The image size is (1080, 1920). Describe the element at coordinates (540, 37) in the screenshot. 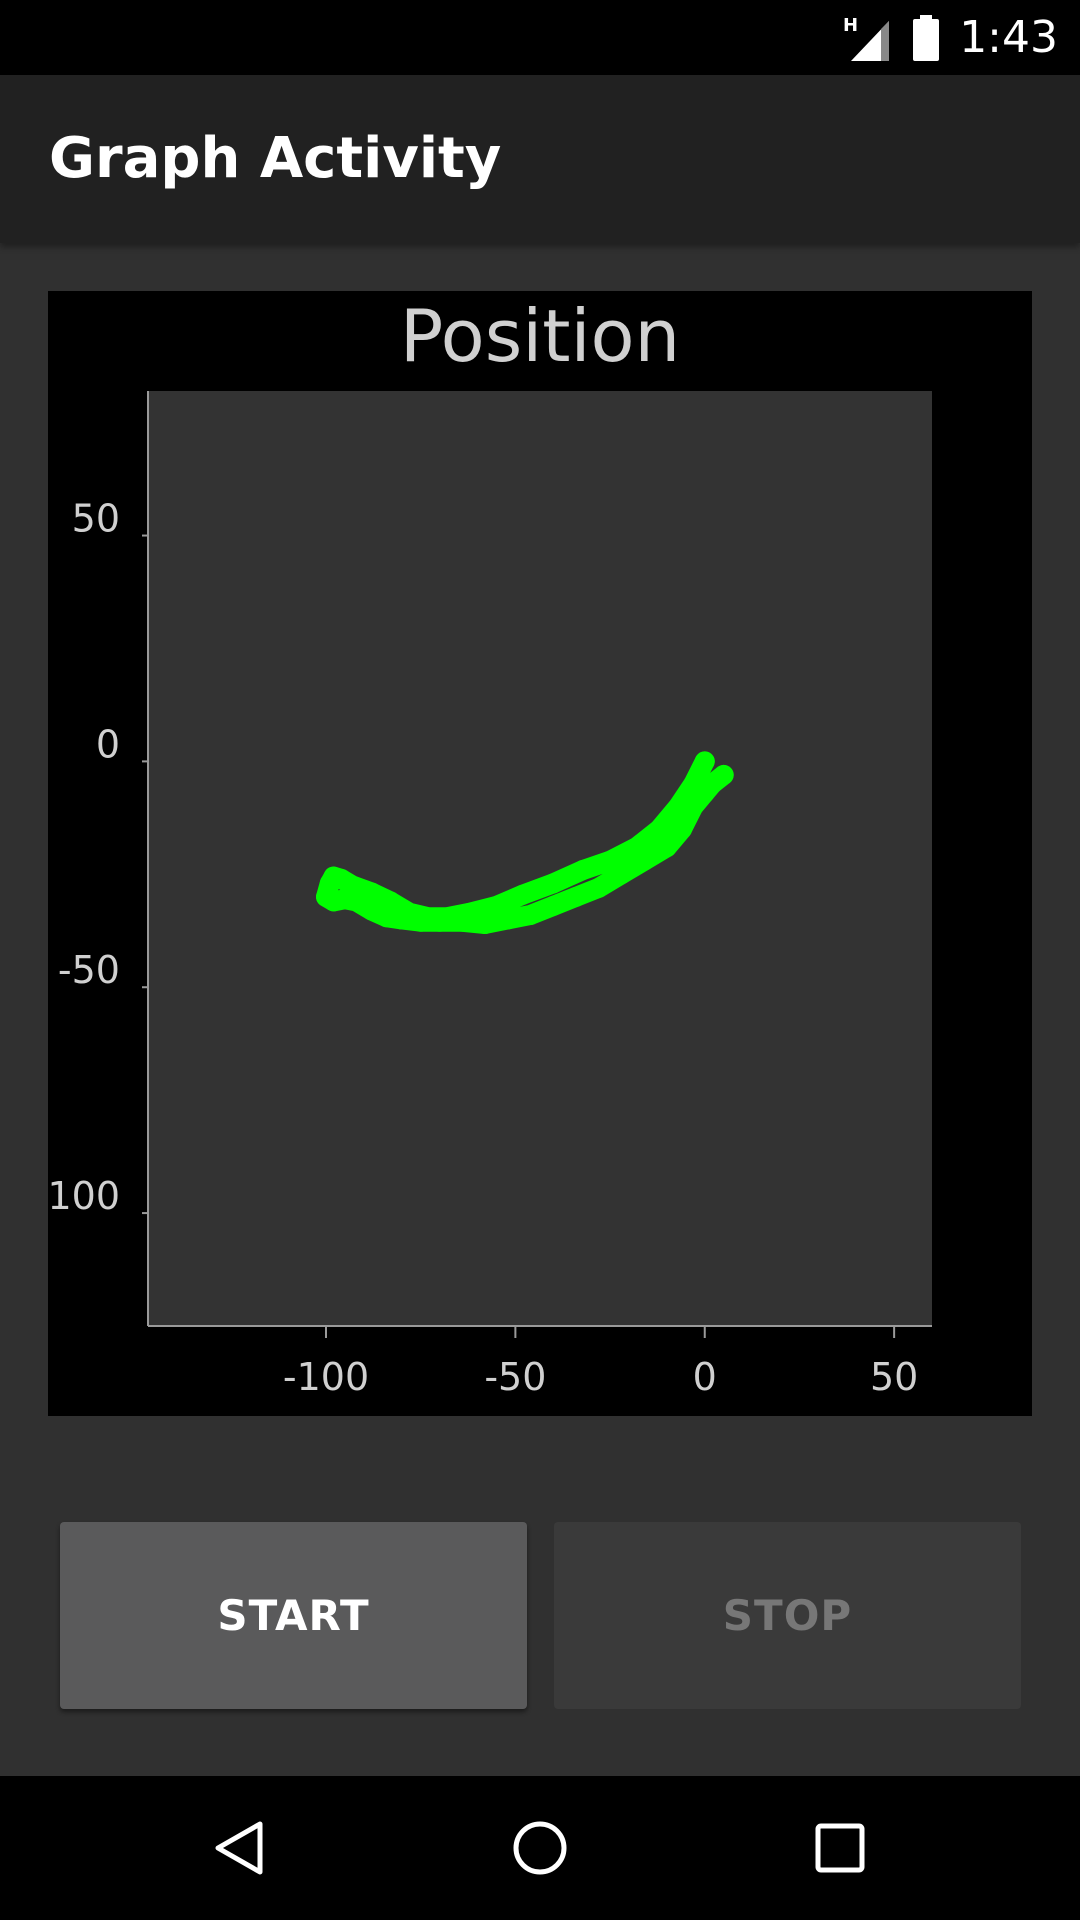

I see `status-bar: H 1:43` at that location.